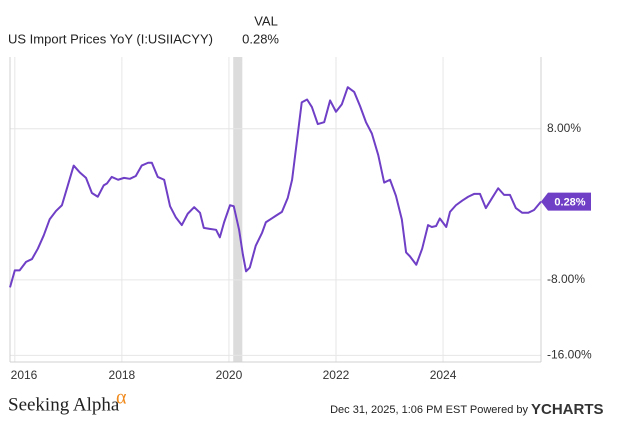 The image size is (635, 424). Describe the element at coordinates (336, 375) in the screenshot. I see `x-tick-label: 2022` at that location.